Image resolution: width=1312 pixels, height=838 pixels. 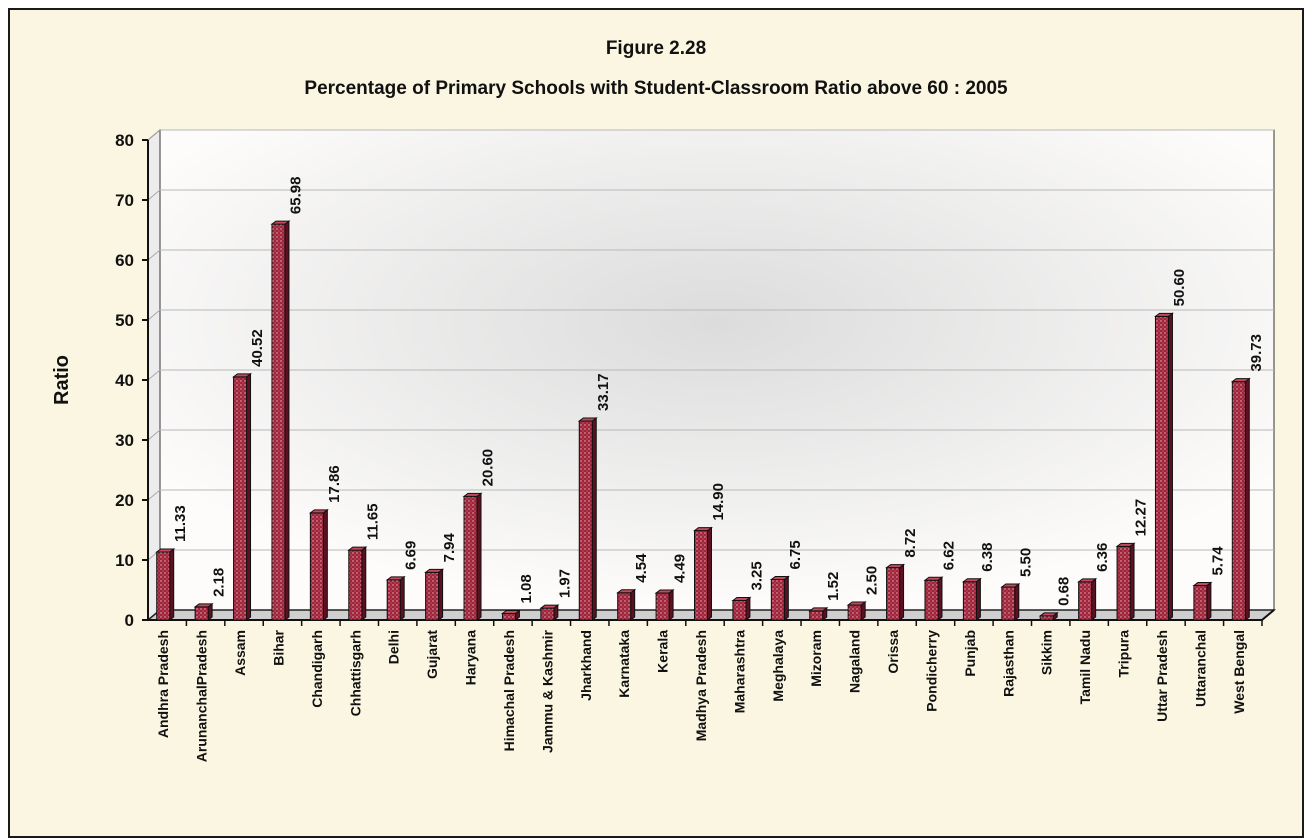 I want to click on data-label: 5.50, so click(x=1025, y=562).